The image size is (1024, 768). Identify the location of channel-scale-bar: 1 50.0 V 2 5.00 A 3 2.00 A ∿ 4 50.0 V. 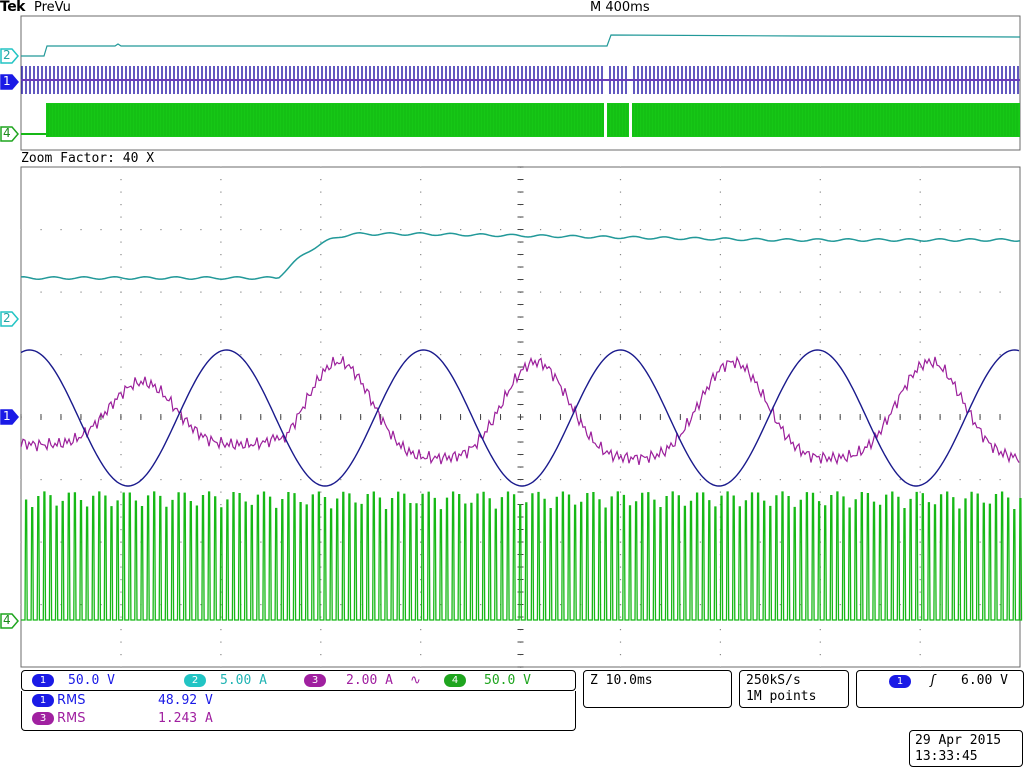
(298, 680).